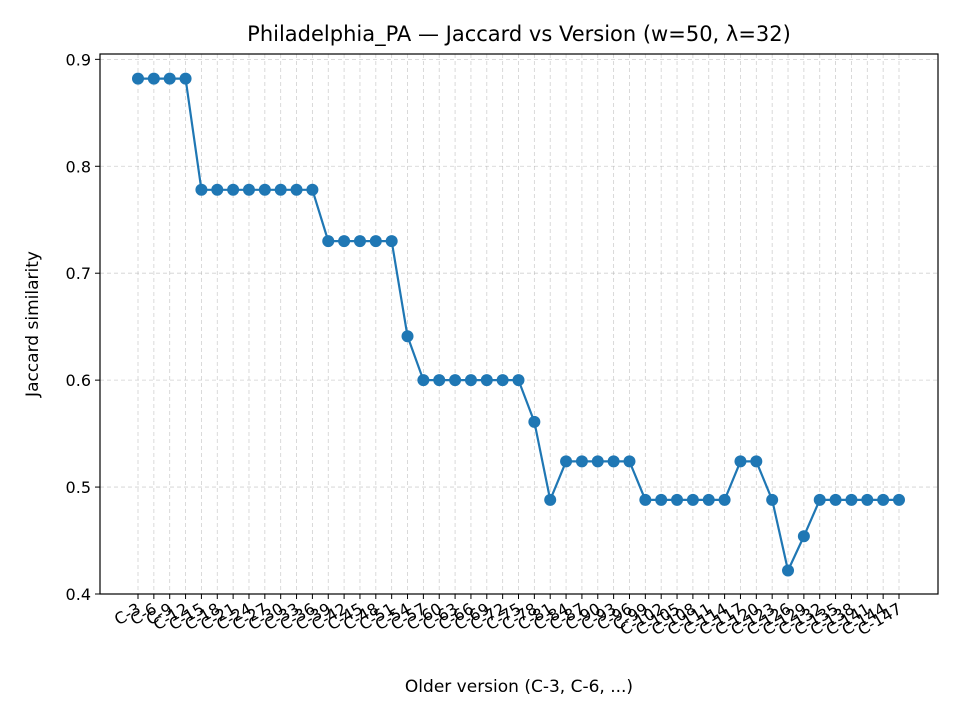  Describe the element at coordinates (78, 487) in the screenshot. I see `y-tick-label: 0.5` at that location.